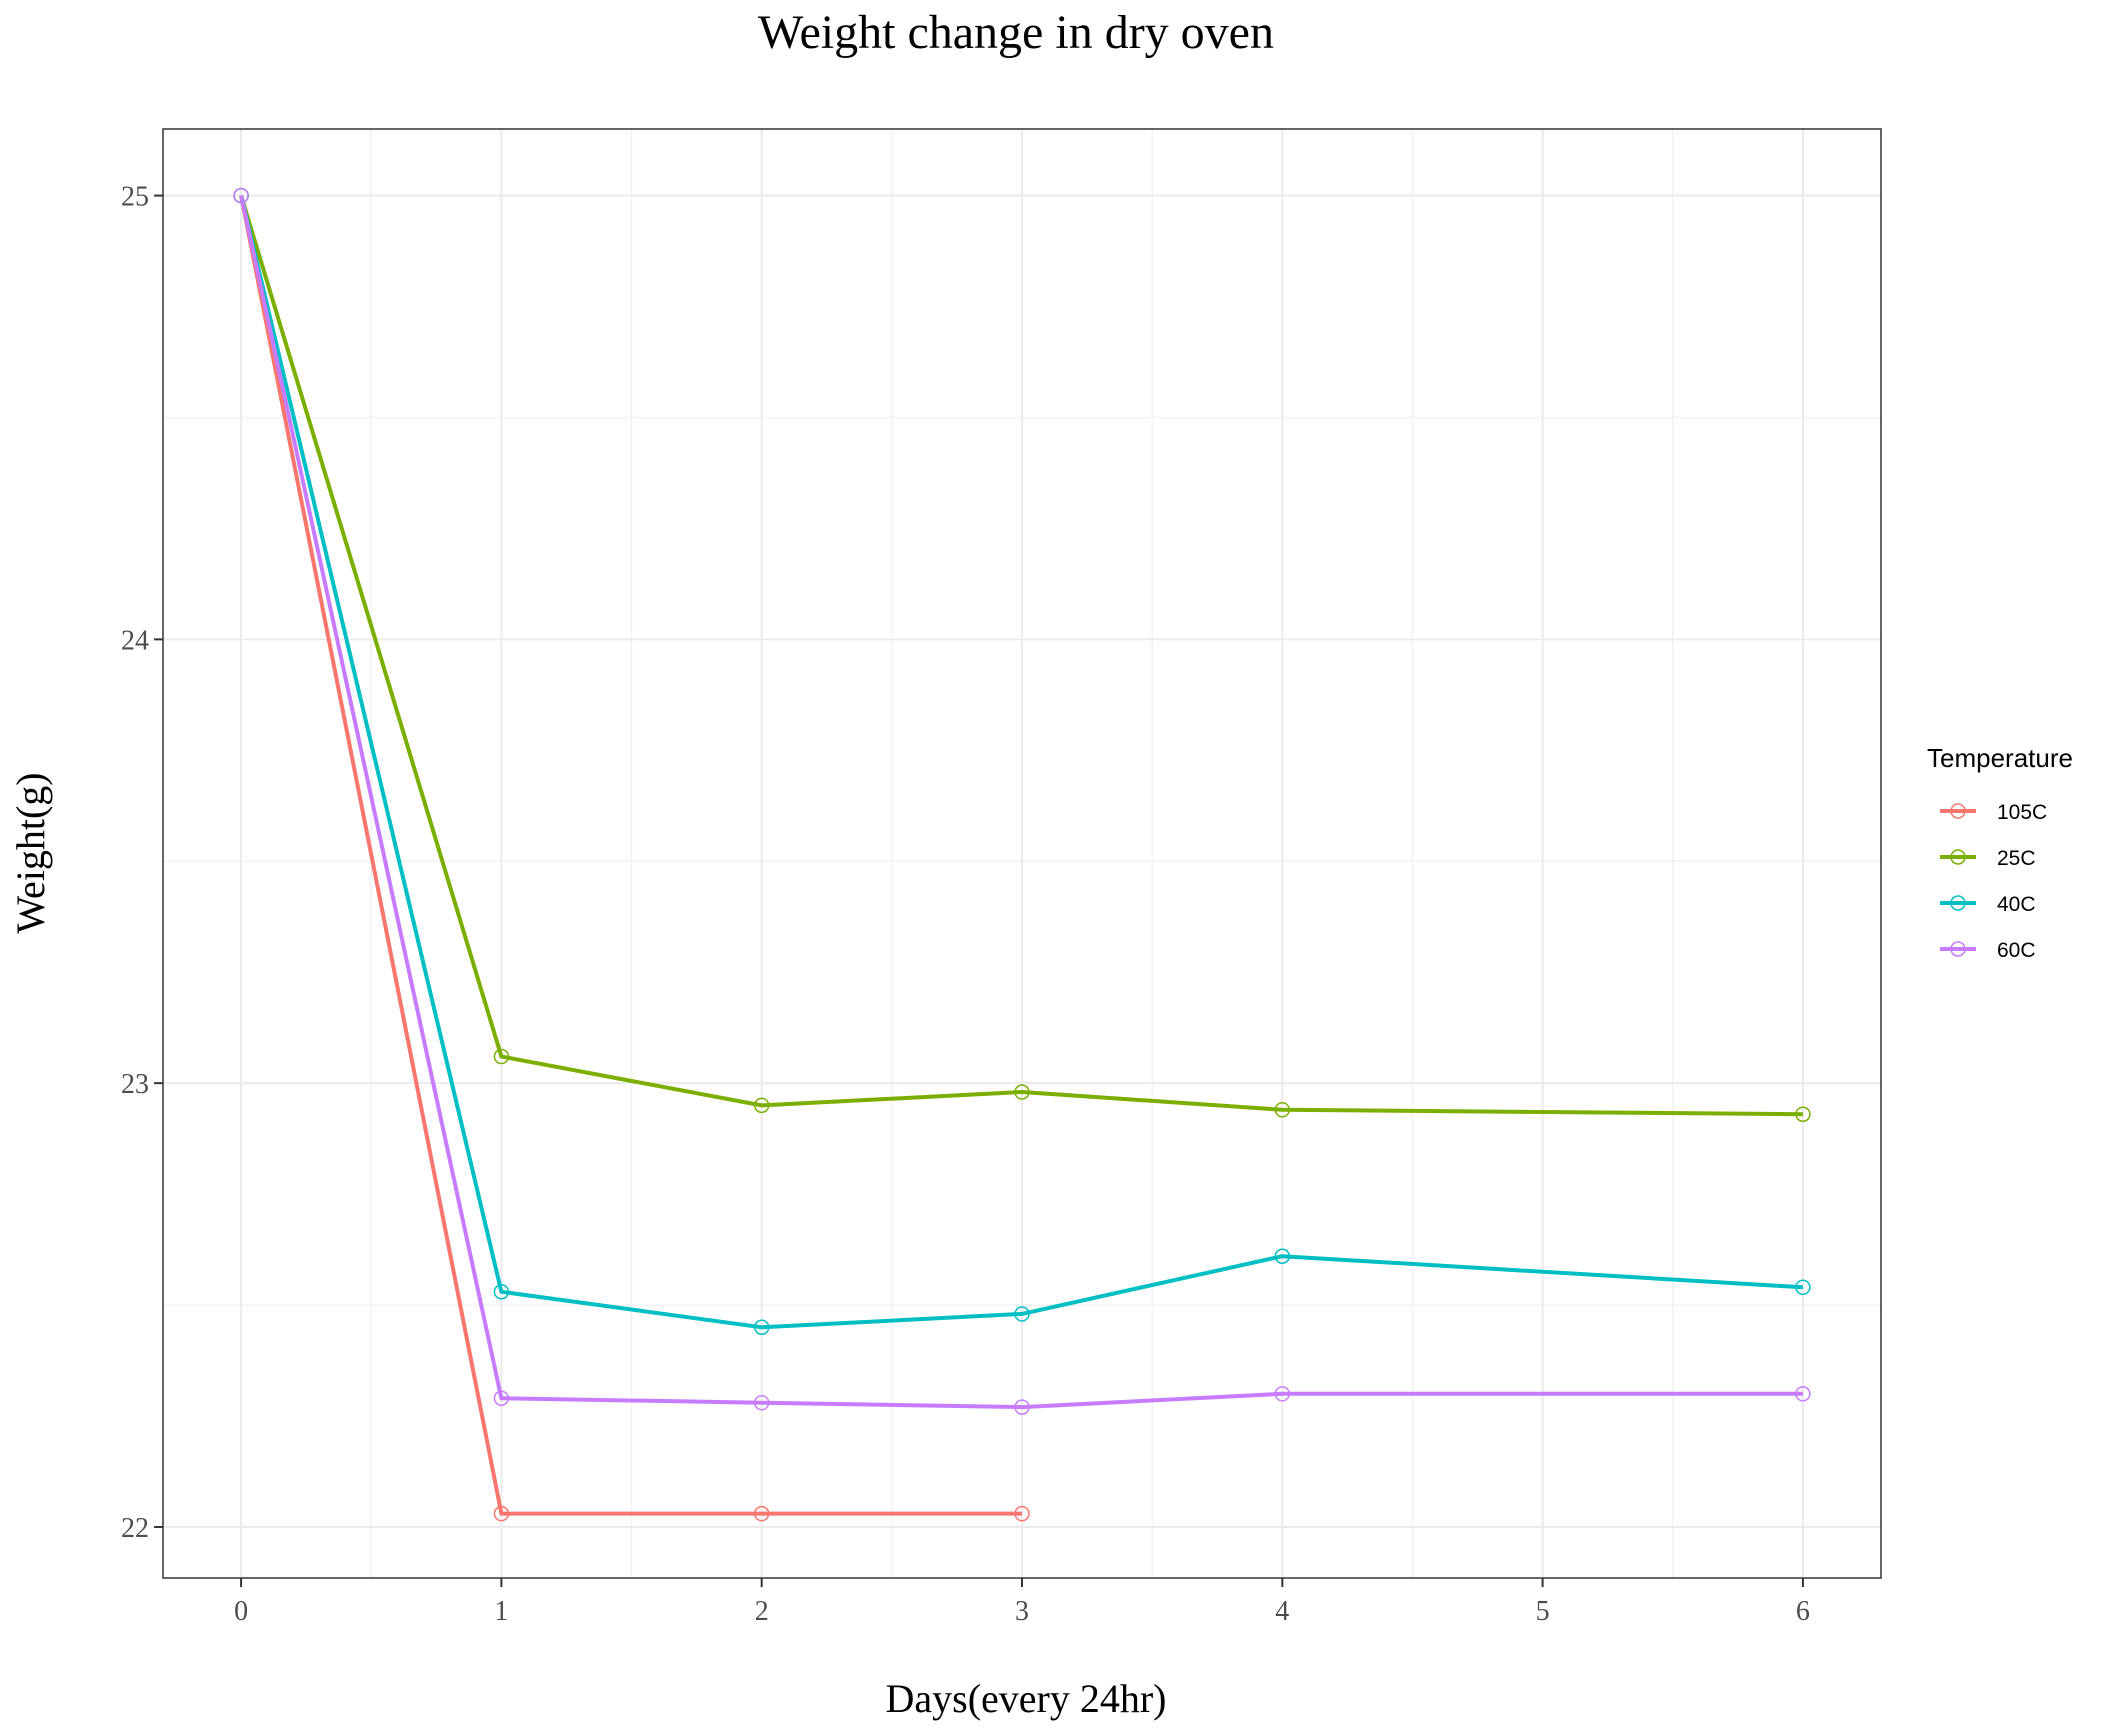  What do you see at coordinates (135, 1528) in the screenshot?
I see `y-tick-label: 22` at bounding box center [135, 1528].